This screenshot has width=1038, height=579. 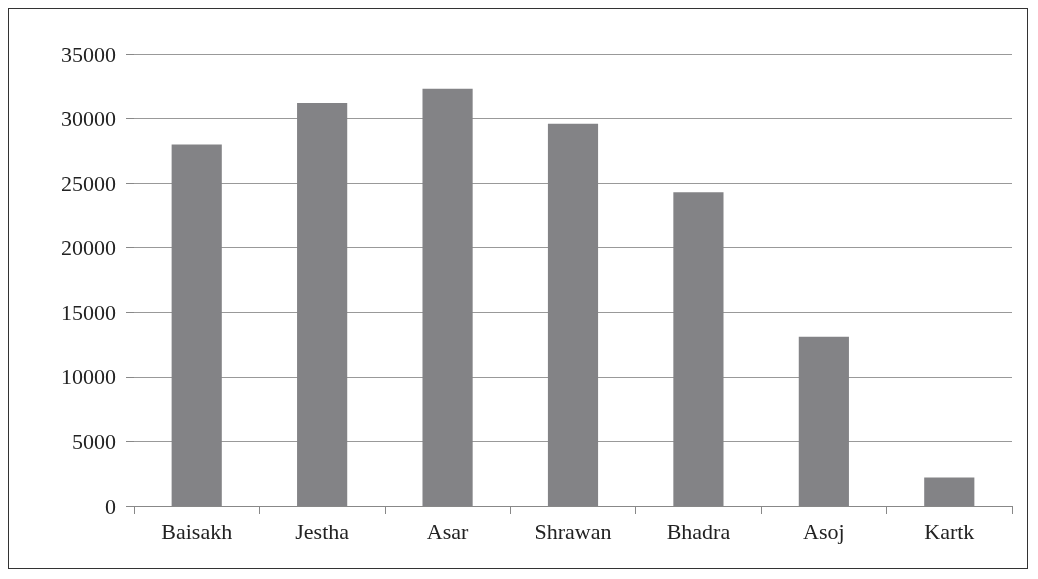 What do you see at coordinates (824, 531) in the screenshot?
I see `x-tick-label: Asoj` at bounding box center [824, 531].